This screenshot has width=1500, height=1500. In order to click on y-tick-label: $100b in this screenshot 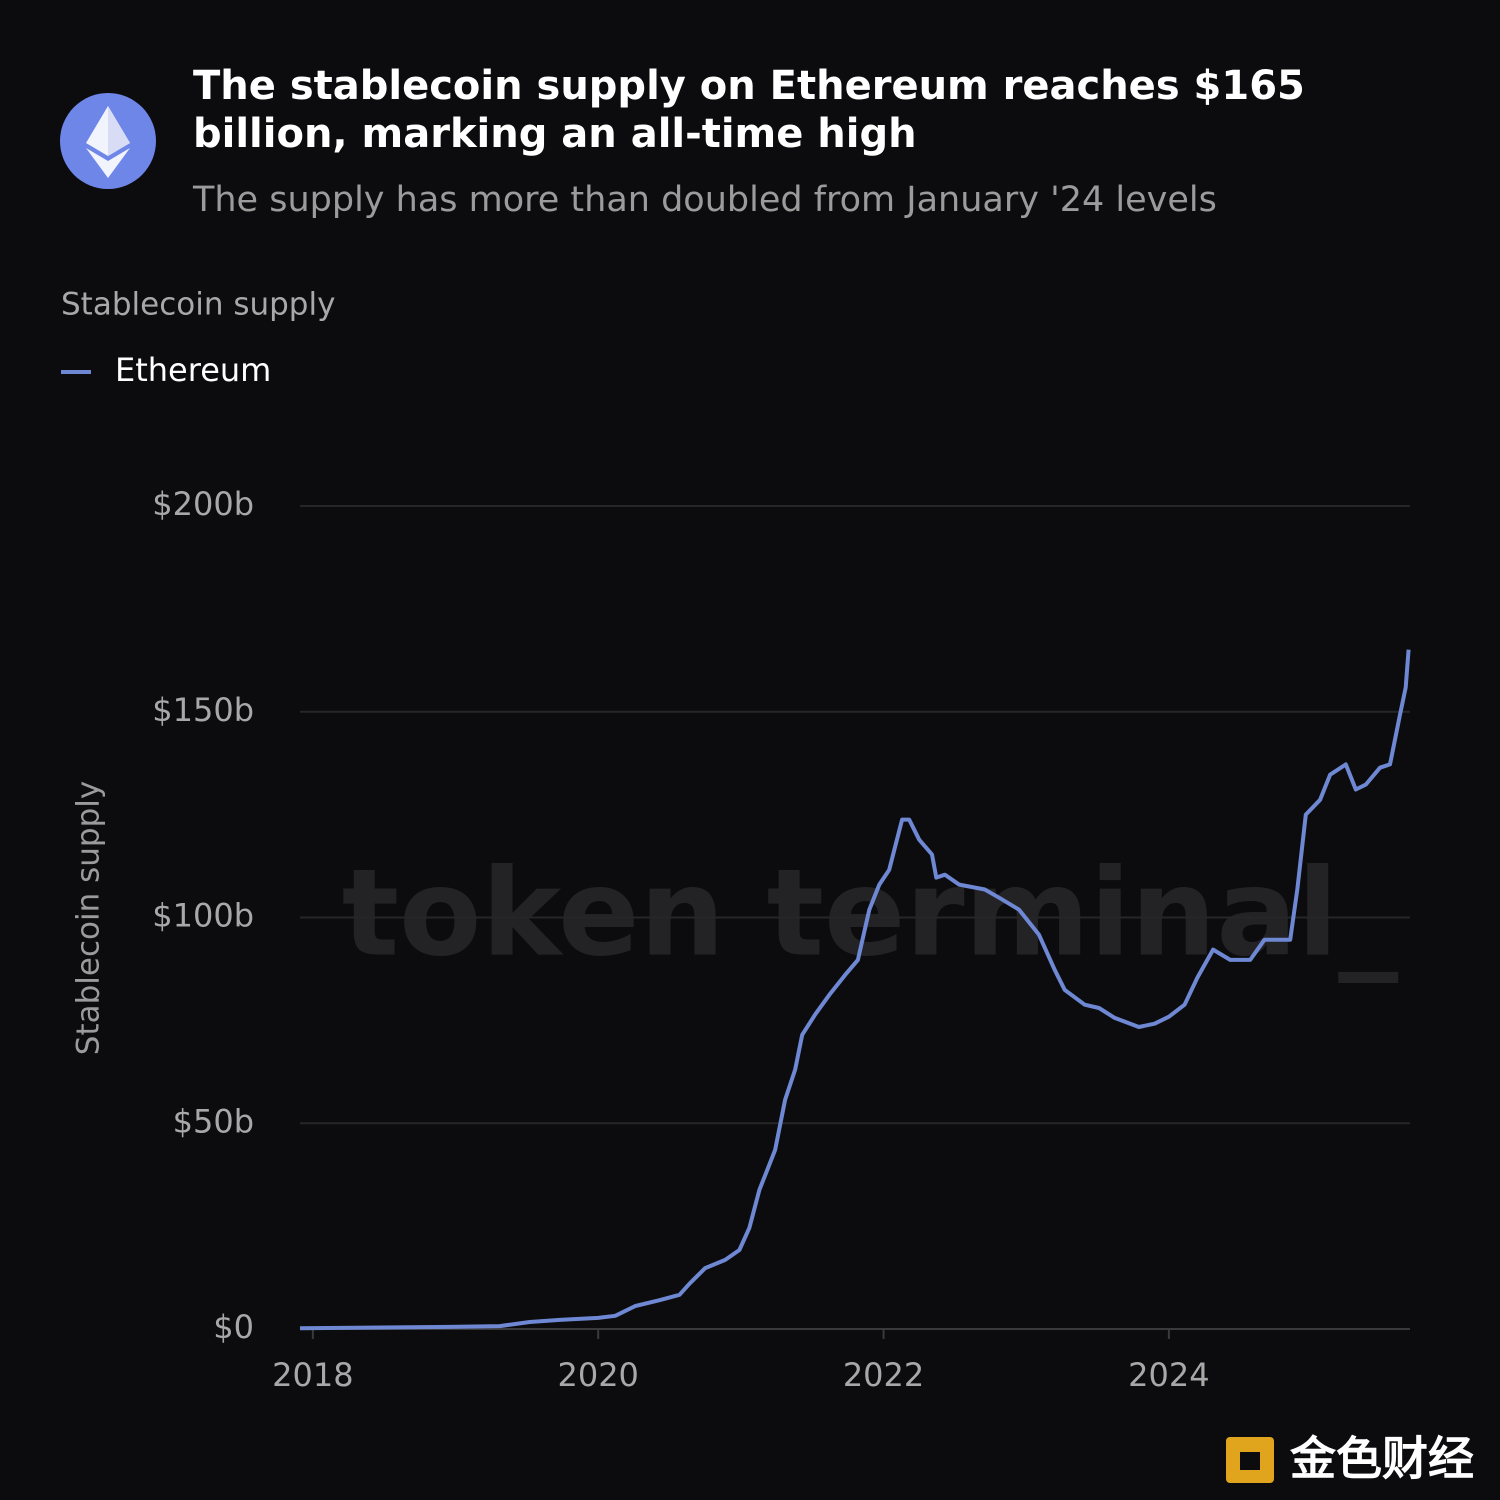, I will do `click(203, 916)`.